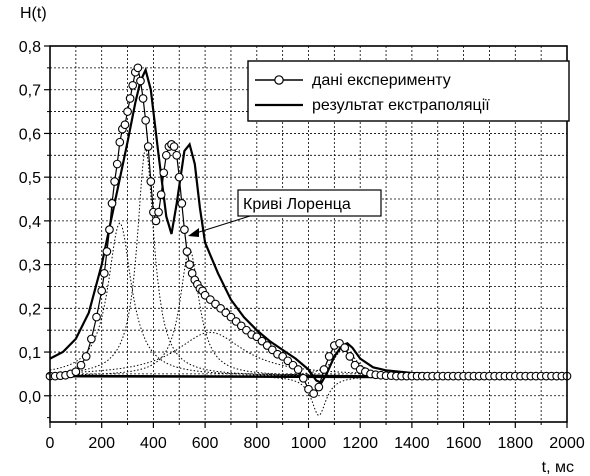  I want to click on y-tick-label: 0,3, so click(30, 266).